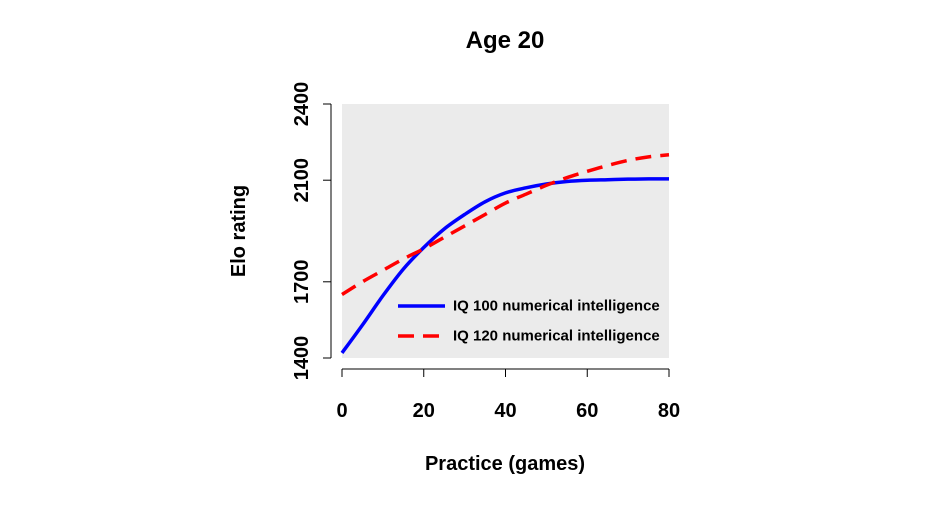 Image resolution: width=945 pixels, height=509 pixels. What do you see at coordinates (505, 40) in the screenshot?
I see `chart-title: Age 20` at bounding box center [505, 40].